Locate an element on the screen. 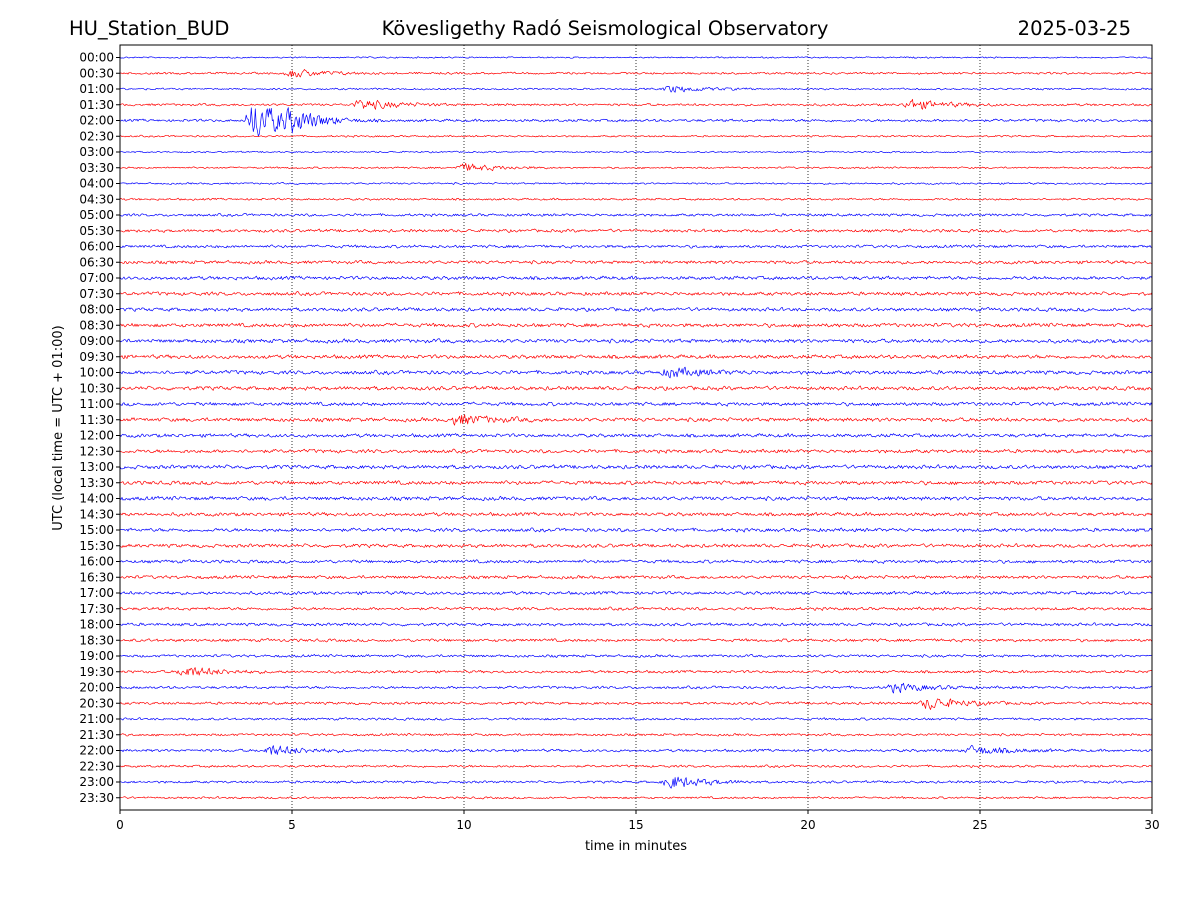 This screenshot has width=1200, height=900. trace-15:00 is located at coordinates (636, 530).